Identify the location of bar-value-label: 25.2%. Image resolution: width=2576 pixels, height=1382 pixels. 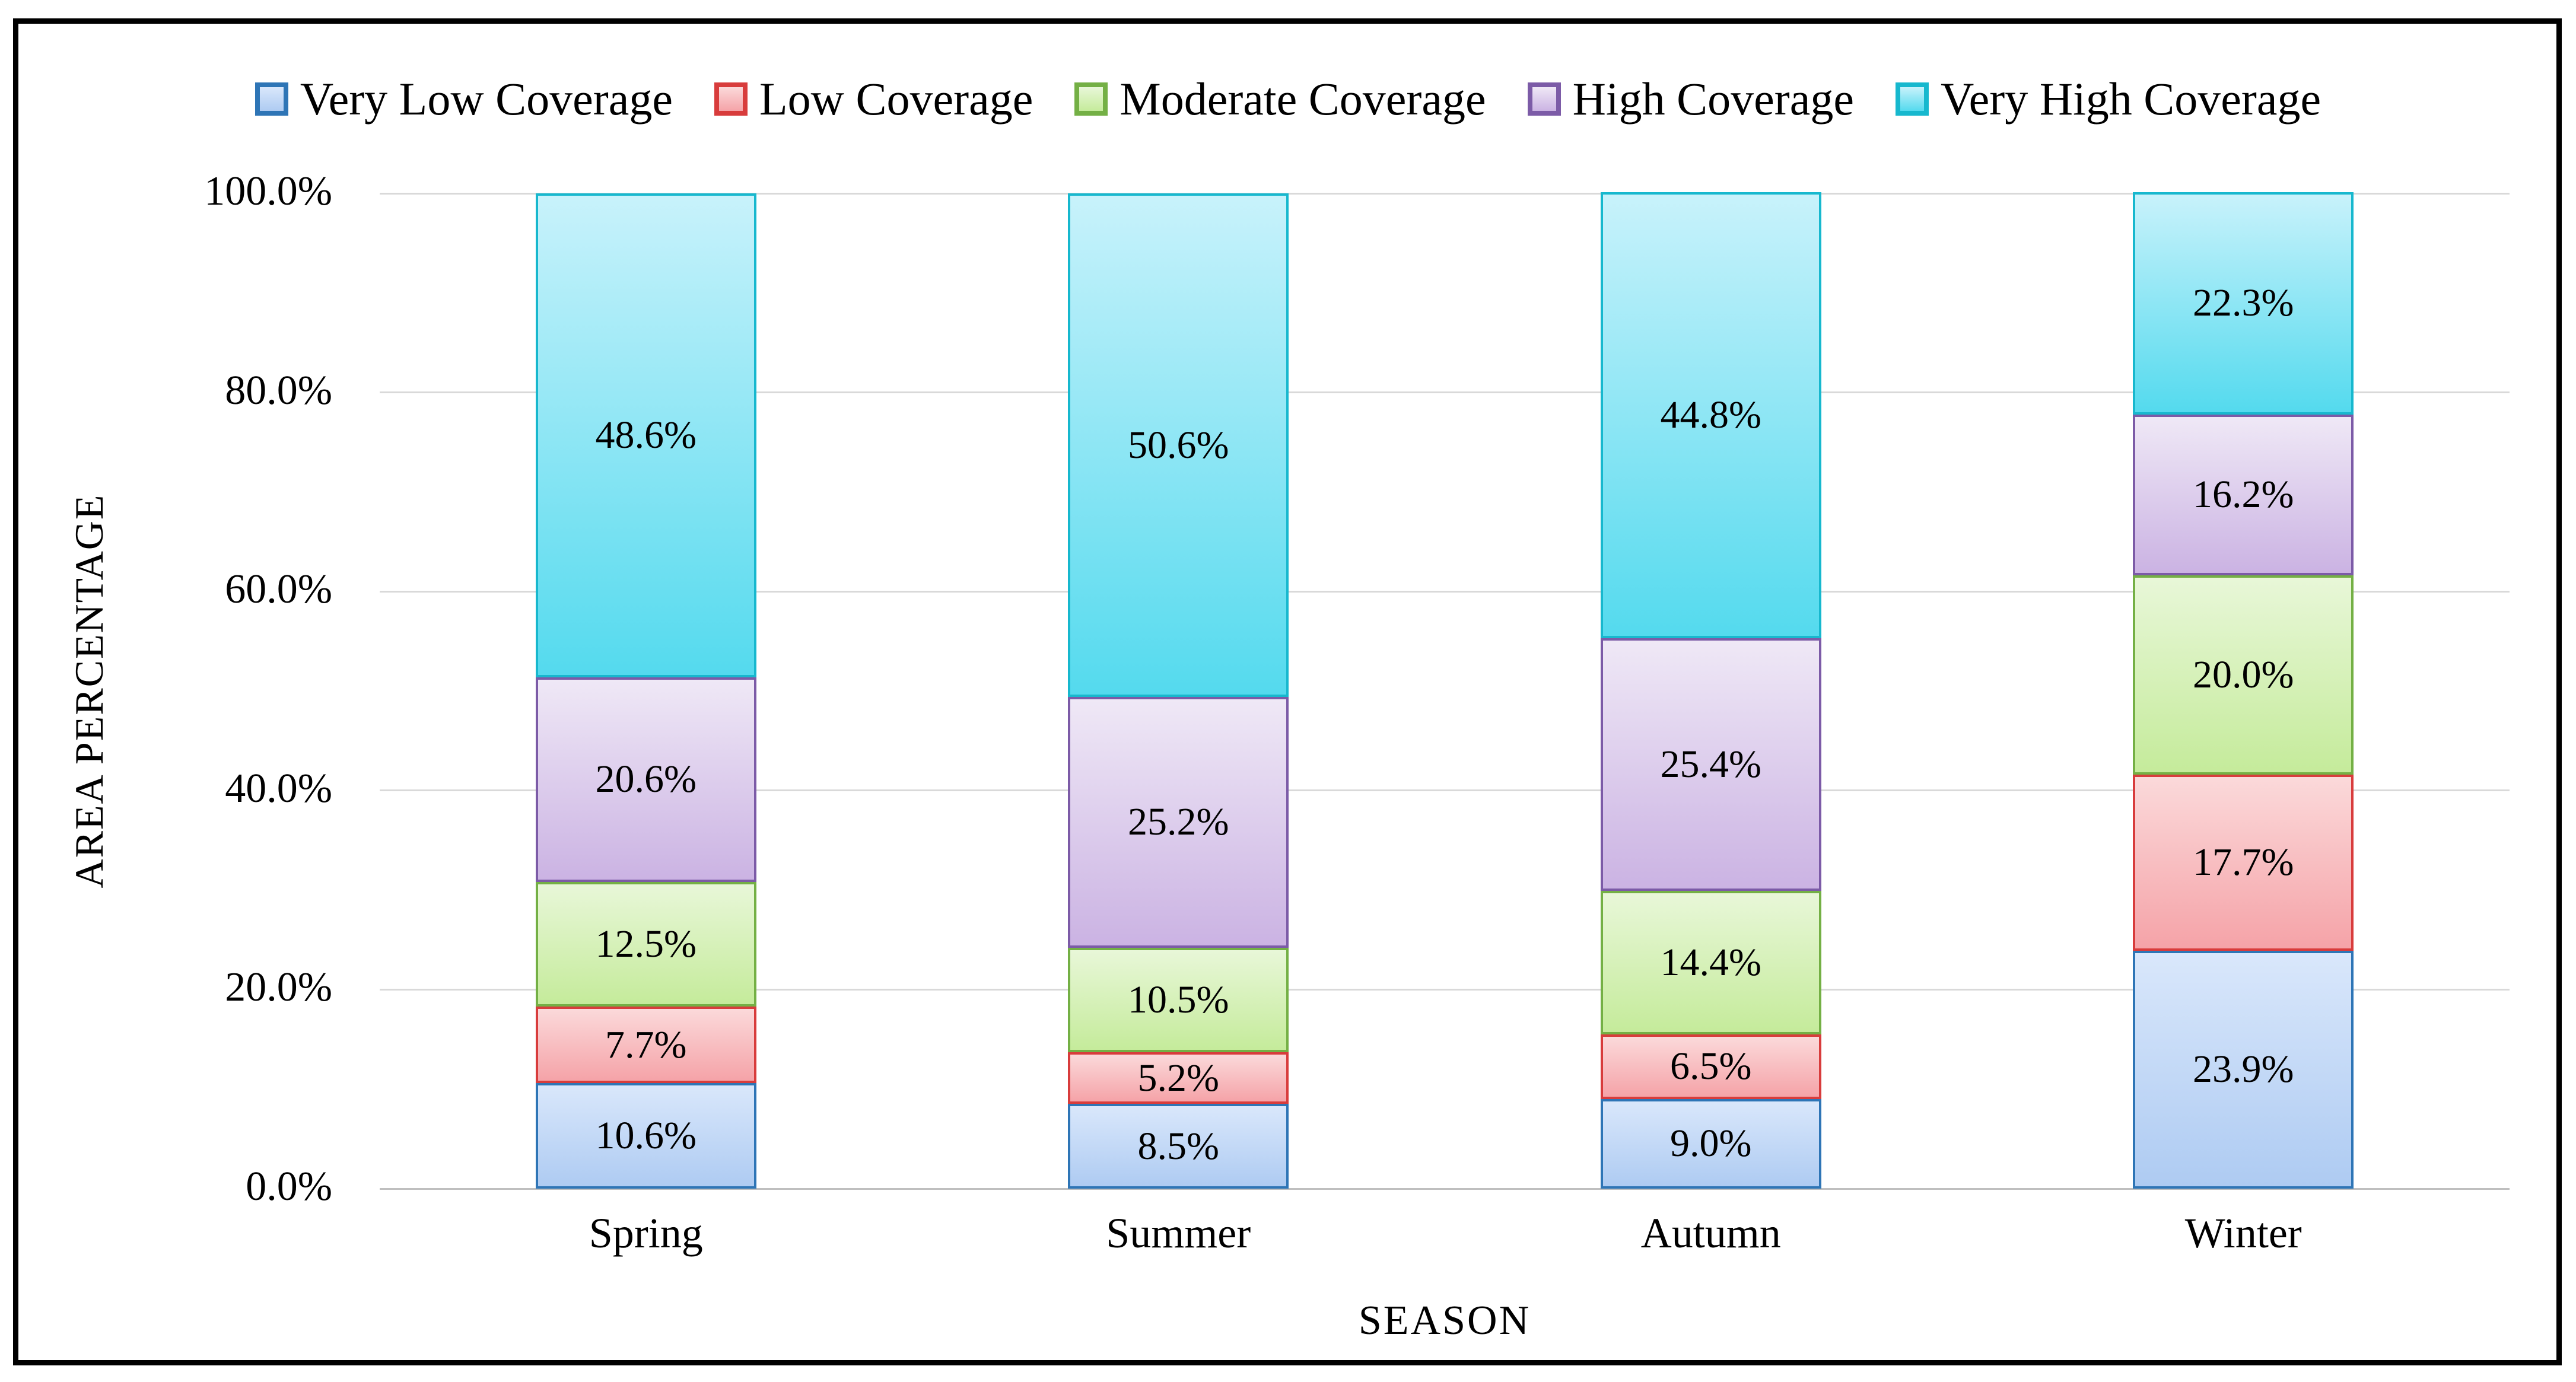
(1178, 822).